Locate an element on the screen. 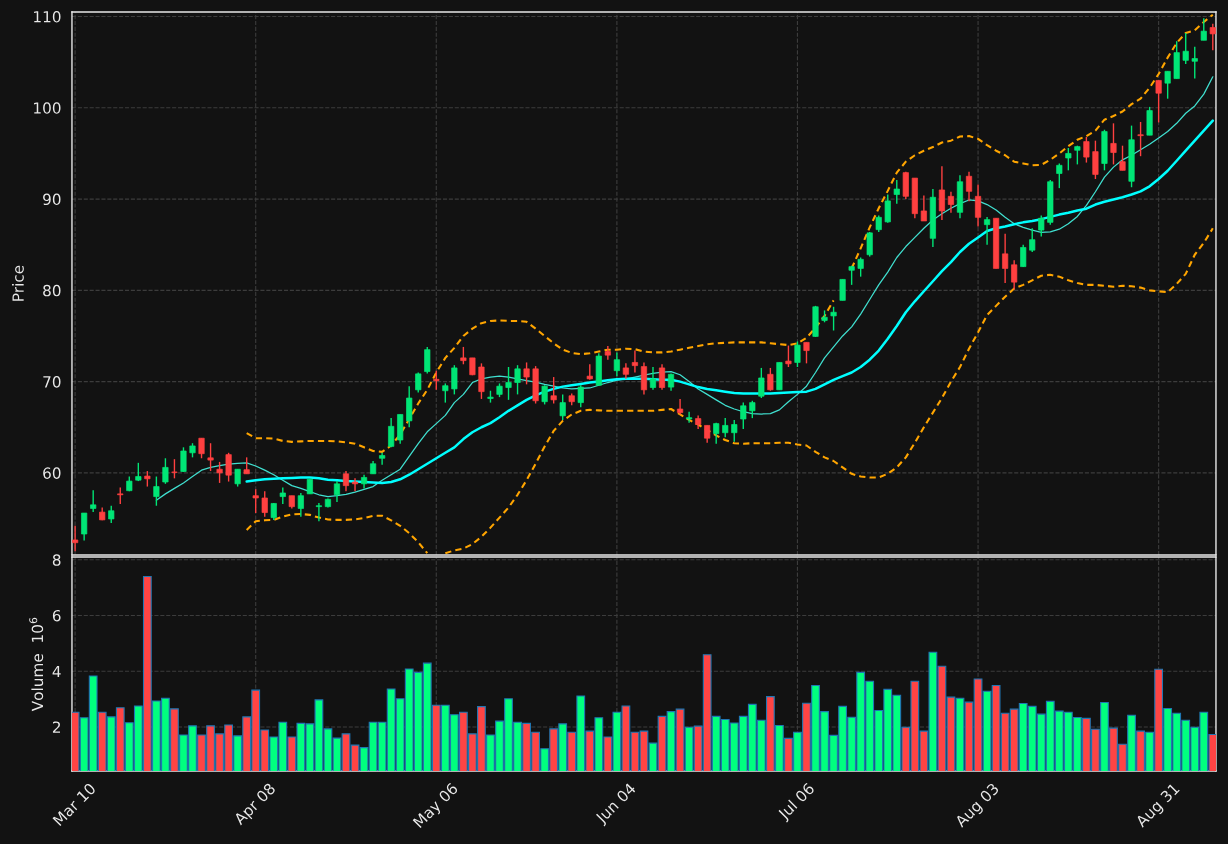 This screenshot has width=1228, height=844. y-tick-label: 100 is located at coordinates (47, 108).